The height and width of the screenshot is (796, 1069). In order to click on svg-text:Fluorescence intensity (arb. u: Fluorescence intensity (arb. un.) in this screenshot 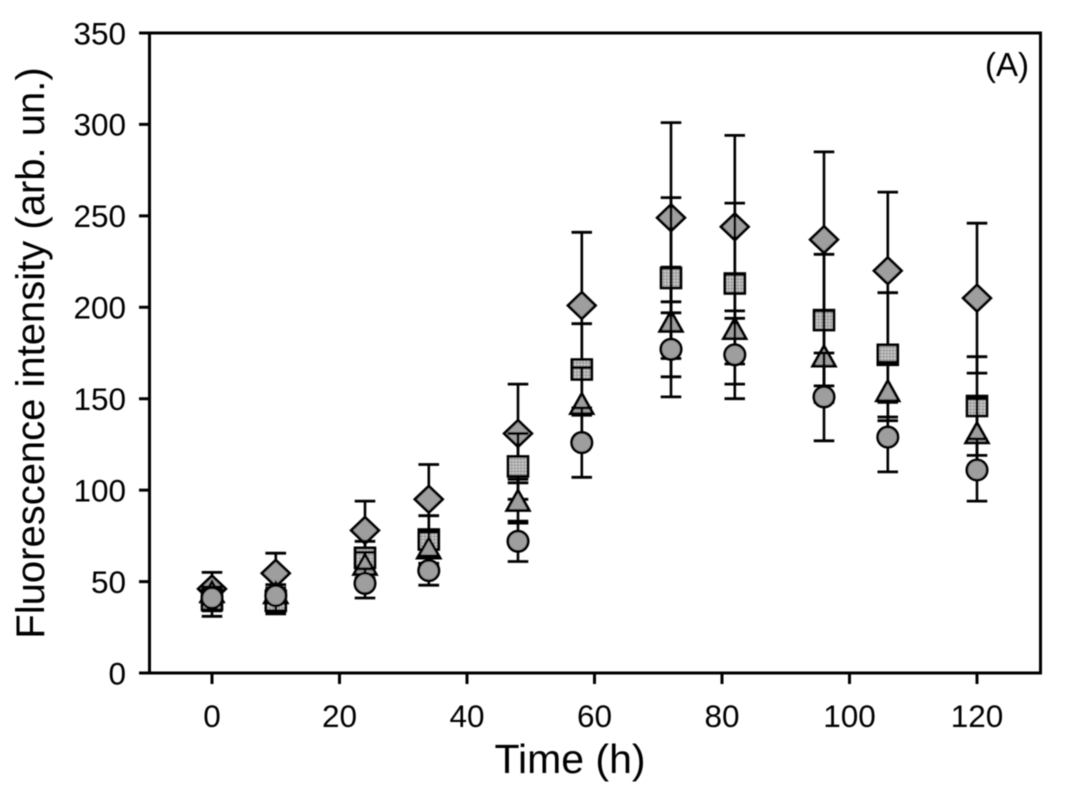, I will do `click(31, 352)`.